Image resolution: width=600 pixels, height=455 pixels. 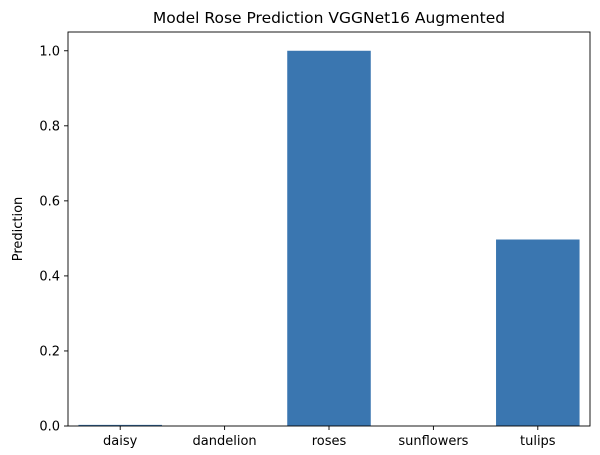 What do you see at coordinates (120, 441) in the screenshot?
I see `x-tick-label-daisy: daisy` at bounding box center [120, 441].